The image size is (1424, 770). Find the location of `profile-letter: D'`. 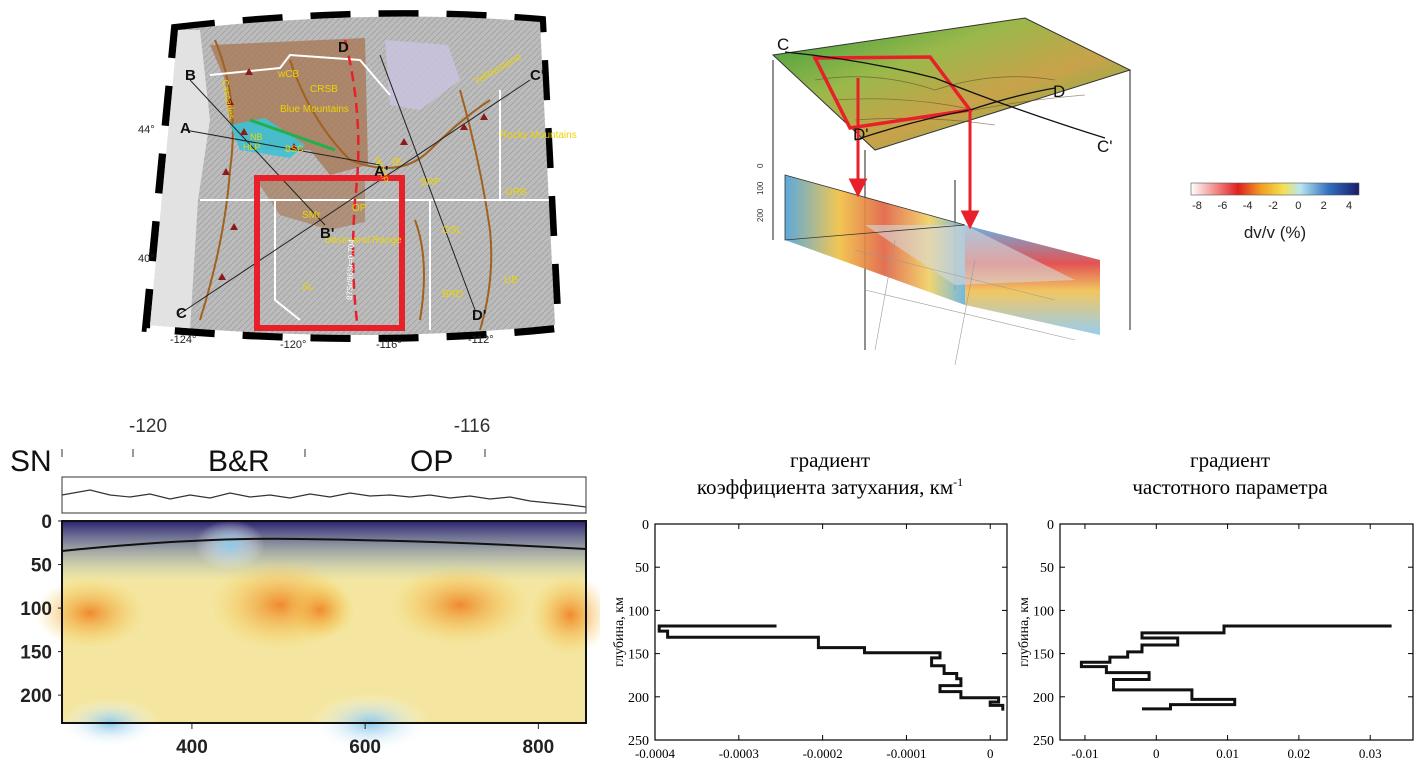

profile-letter: D' is located at coordinates (479, 315).